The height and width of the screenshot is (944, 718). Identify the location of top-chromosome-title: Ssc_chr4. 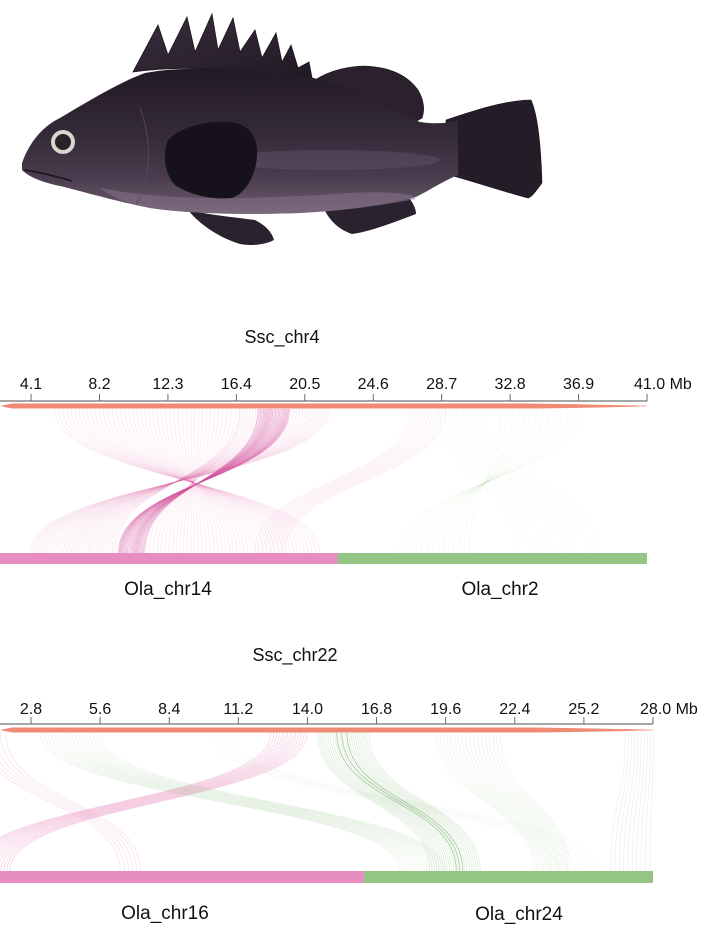
(281, 337).